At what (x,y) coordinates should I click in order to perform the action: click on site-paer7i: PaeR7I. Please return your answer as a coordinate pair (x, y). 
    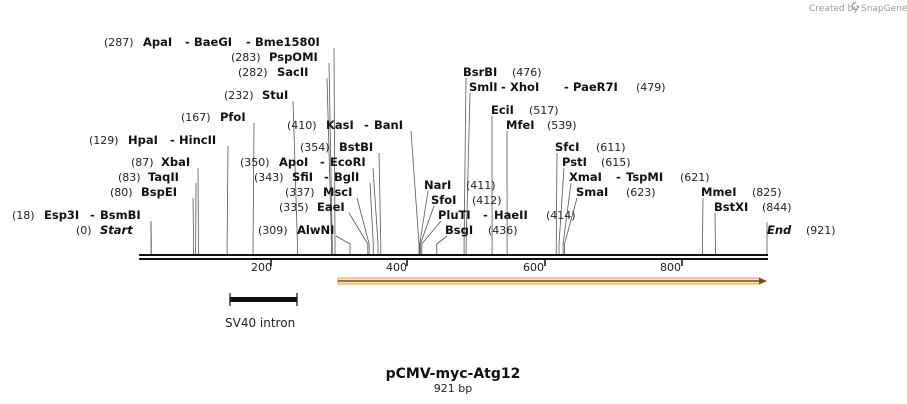
    Looking at the image, I should click on (595, 87).